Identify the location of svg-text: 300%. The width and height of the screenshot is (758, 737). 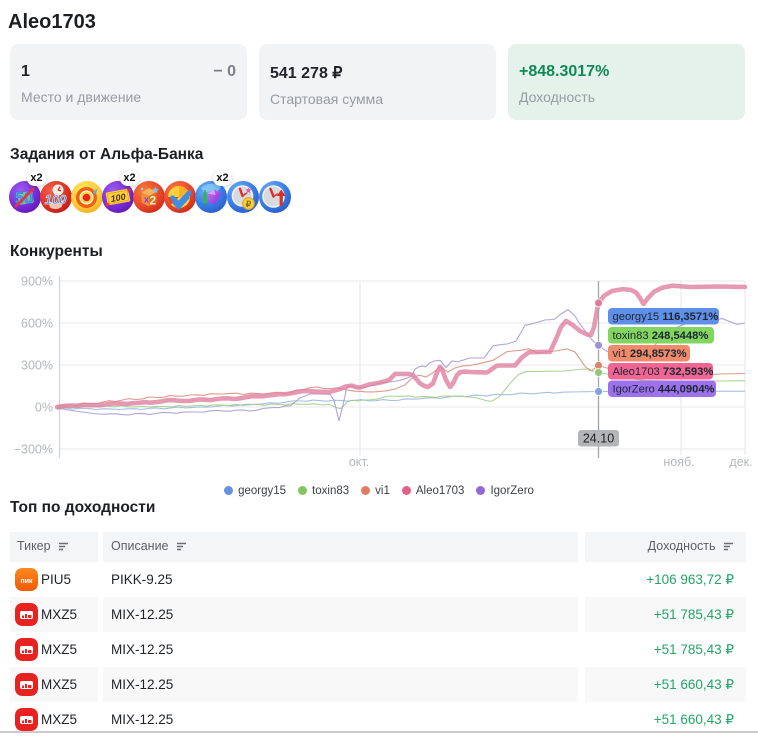
(37, 366).